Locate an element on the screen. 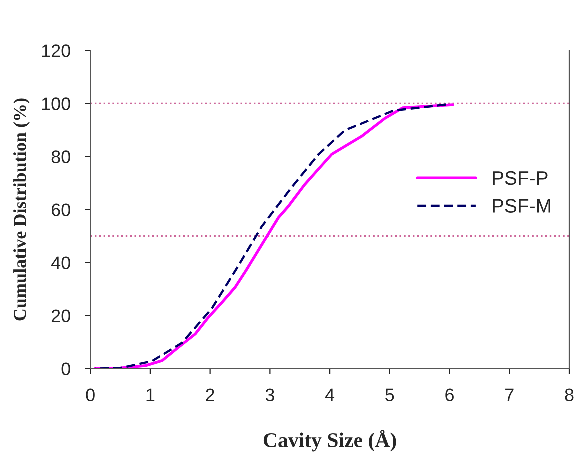 This screenshot has height=461, width=577. y-tick-label: 0 is located at coordinates (66, 369).